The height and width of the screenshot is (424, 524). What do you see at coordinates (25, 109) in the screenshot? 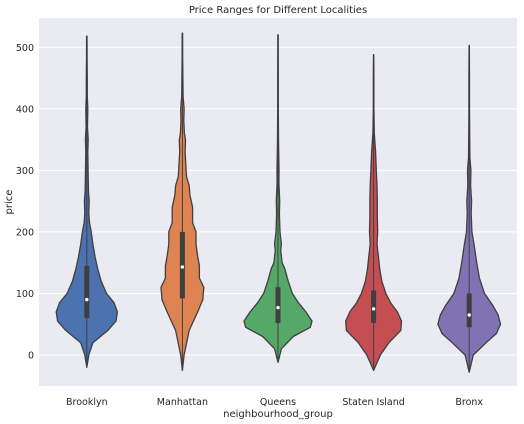
I see `y-tick-label: 400` at bounding box center [25, 109].